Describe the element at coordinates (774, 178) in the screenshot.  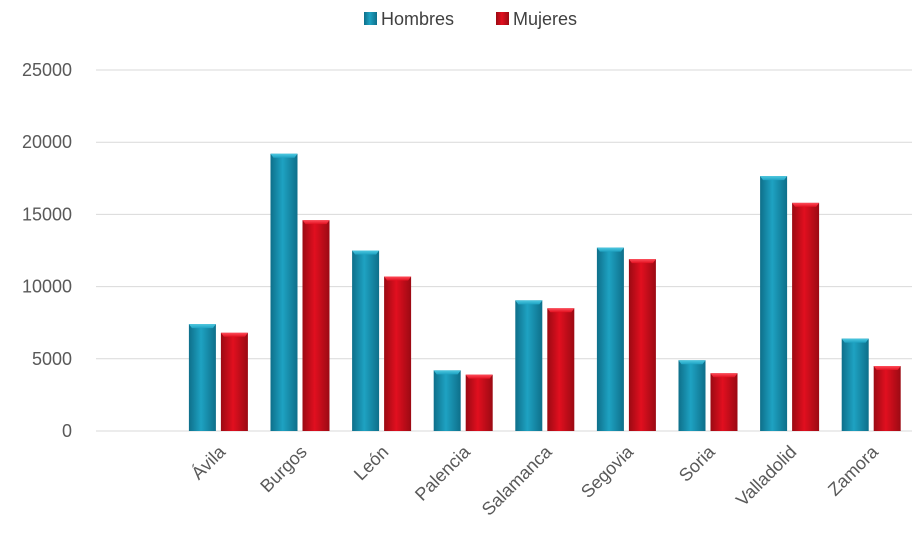
I see `bar-cap-hombres-valladolid` at that location.